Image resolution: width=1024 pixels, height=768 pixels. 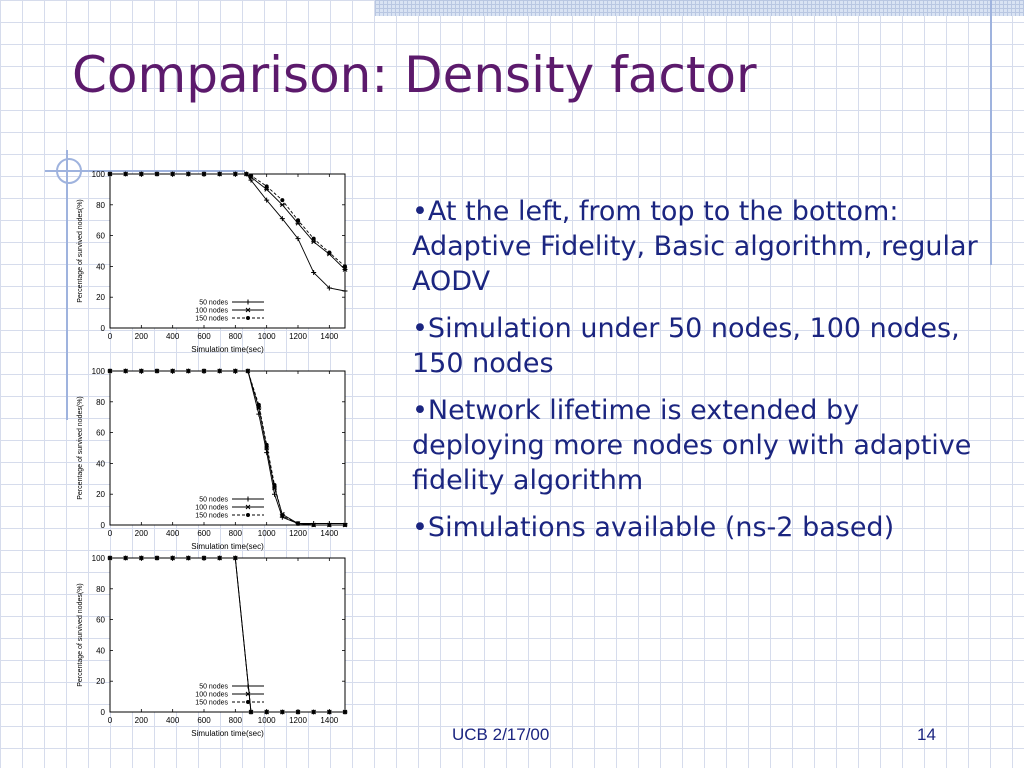 What do you see at coordinates (414, 75) in the screenshot?
I see `slide-title: Comparison: Density factor` at bounding box center [414, 75].